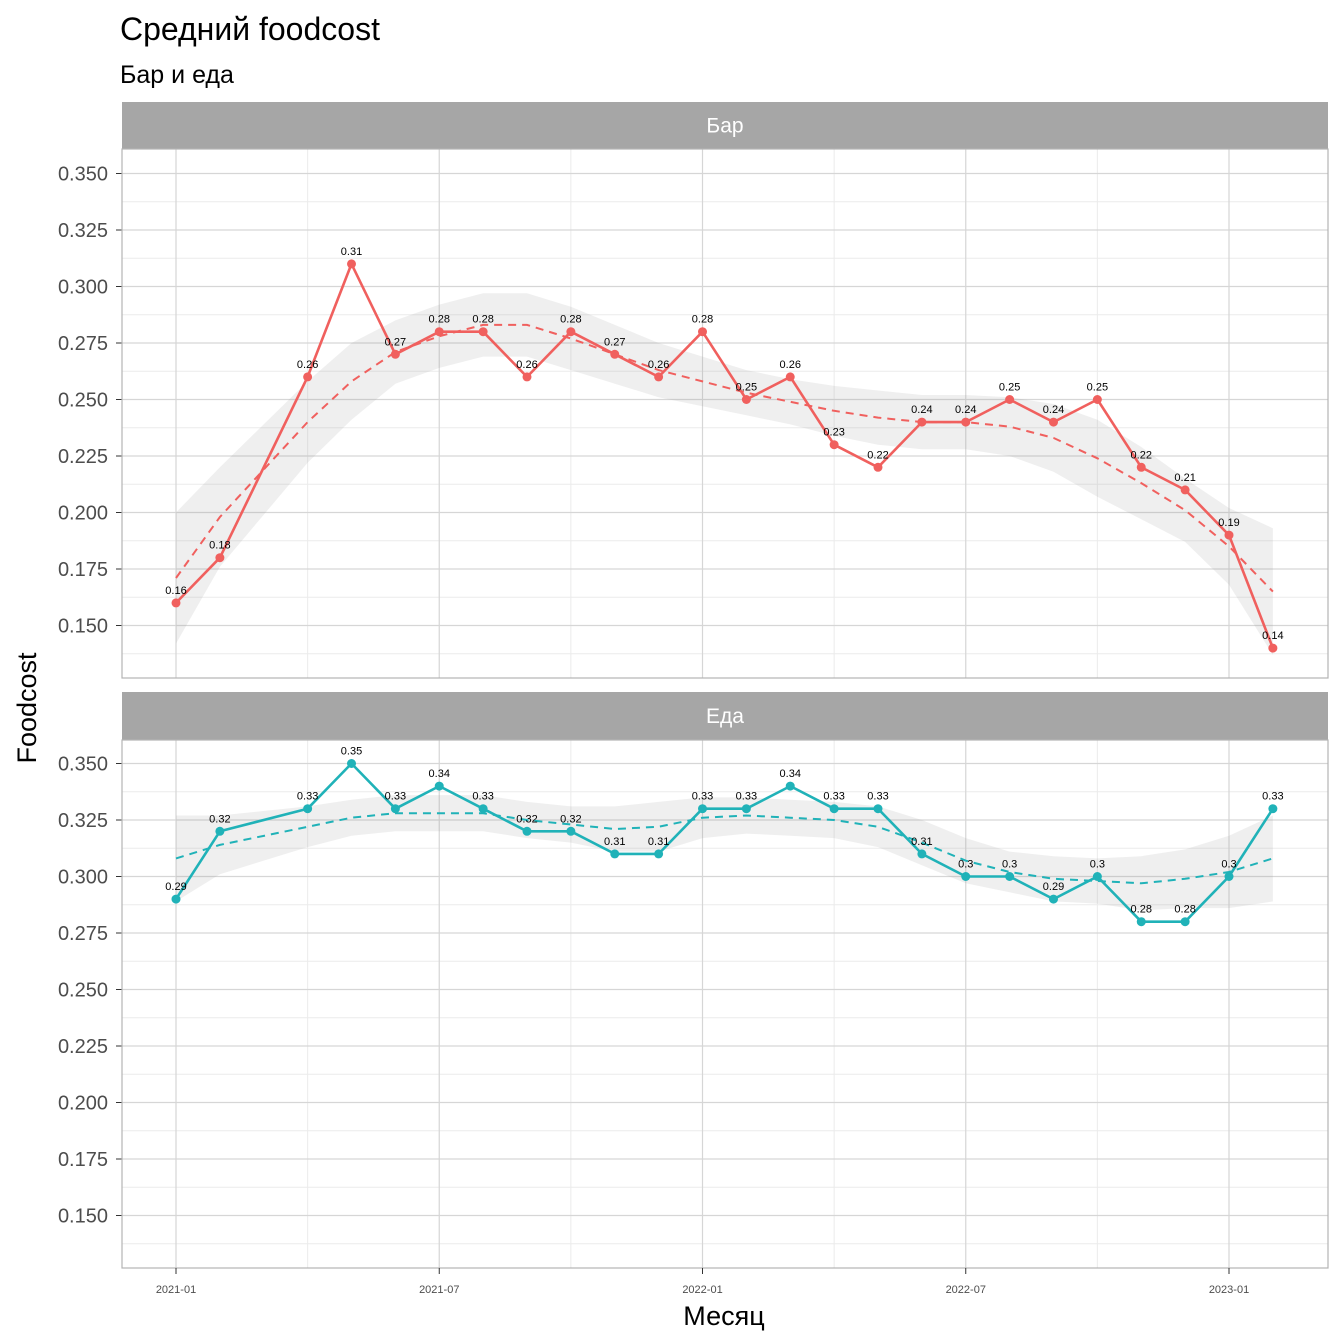  Describe the element at coordinates (1053, 887) in the screenshot. I see `data-label: 0.29` at that location.